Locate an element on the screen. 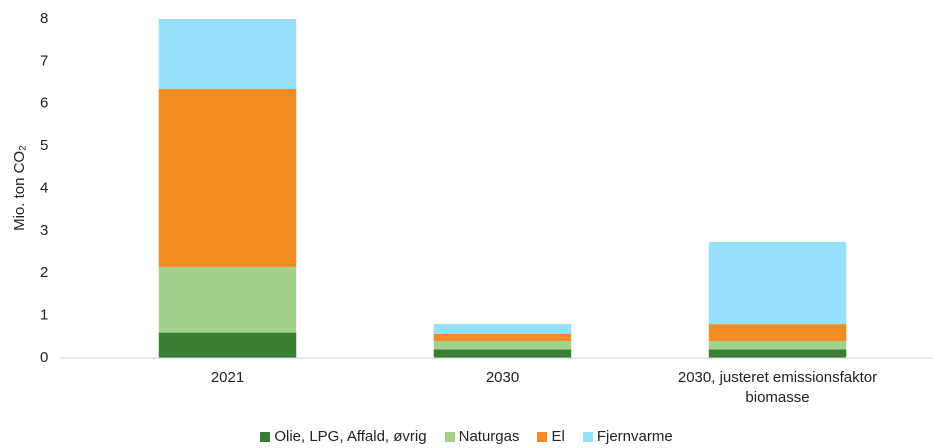  legend-item: Fjernvarme is located at coordinates (627, 436).